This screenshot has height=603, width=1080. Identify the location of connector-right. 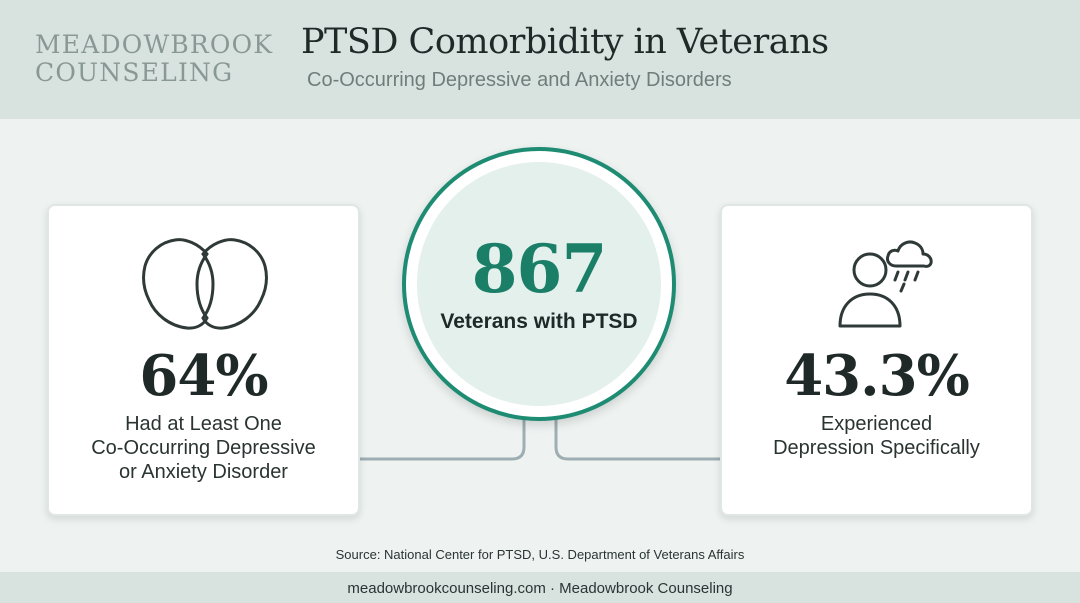
(637, 438).